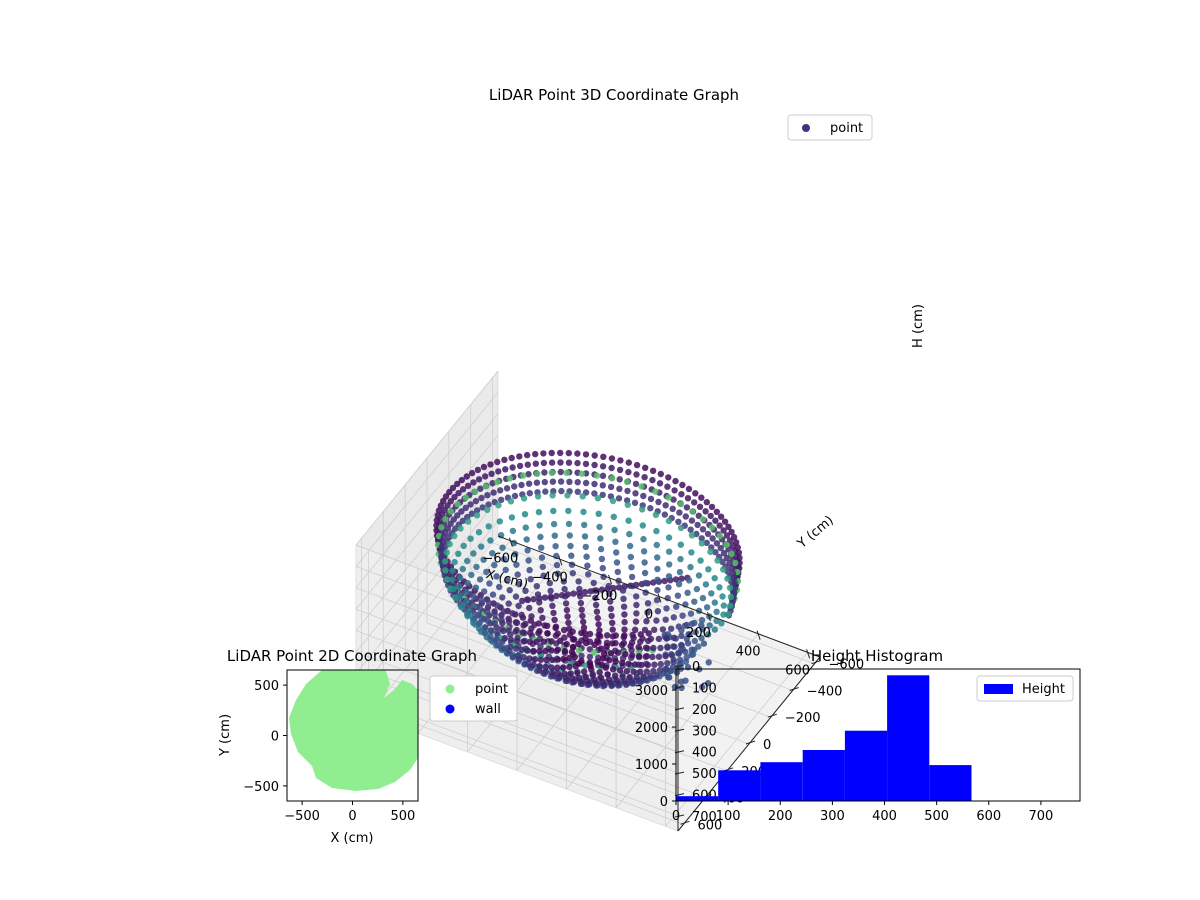  I want to click on chart-3d-z-tick-label: 500, so click(704, 774).